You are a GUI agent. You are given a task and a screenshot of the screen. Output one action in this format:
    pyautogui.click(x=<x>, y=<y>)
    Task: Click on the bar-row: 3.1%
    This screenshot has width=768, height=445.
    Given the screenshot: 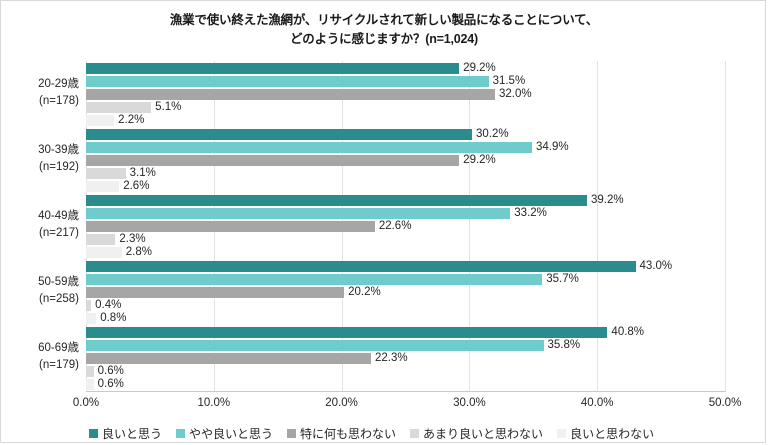 What is the action you would take?
    pyautogui.click(x=405, y=173)
    